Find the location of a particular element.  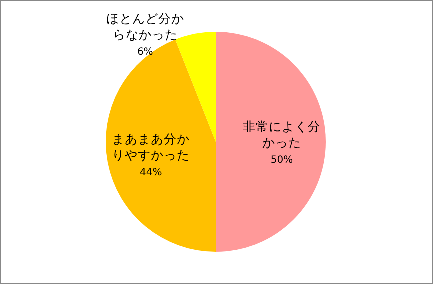

slice-label: まあまあ分かりやすかった is located at coordinates (151, 146).